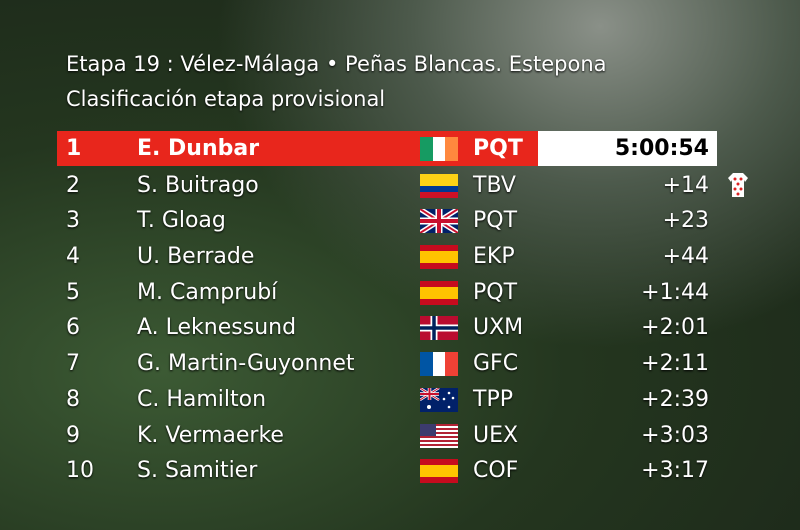  I want to click on team: TBV, so click(494, 185).